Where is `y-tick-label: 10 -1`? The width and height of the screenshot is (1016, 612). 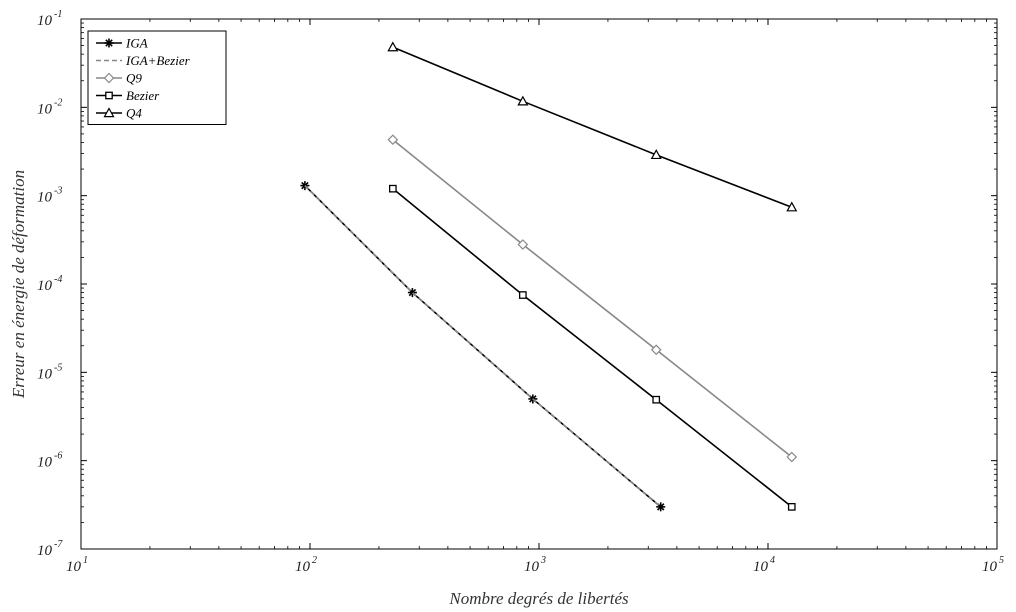
y-tick-label: 10 -1 is located at coordinates (49, 19).